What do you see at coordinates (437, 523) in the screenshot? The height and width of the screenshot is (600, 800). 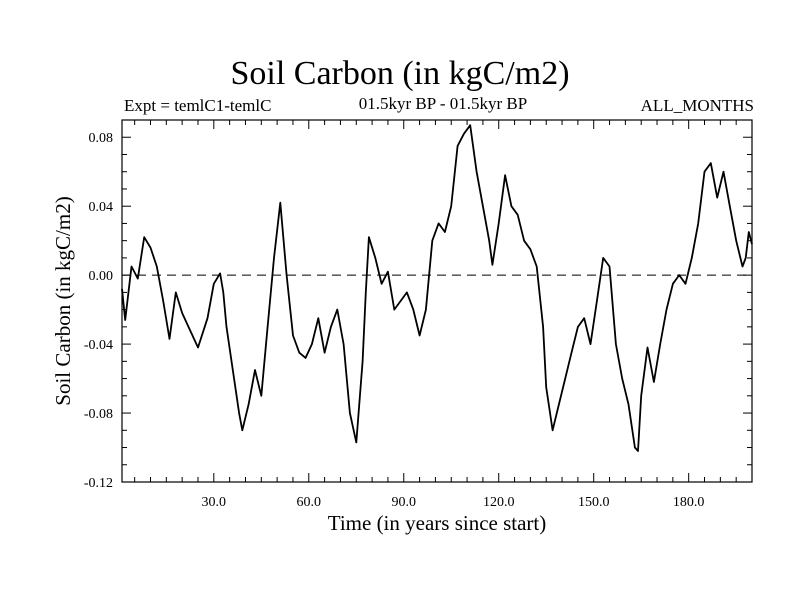 I see `x-axis-label: Time (in years since start)` at bounding box center [437, 523].